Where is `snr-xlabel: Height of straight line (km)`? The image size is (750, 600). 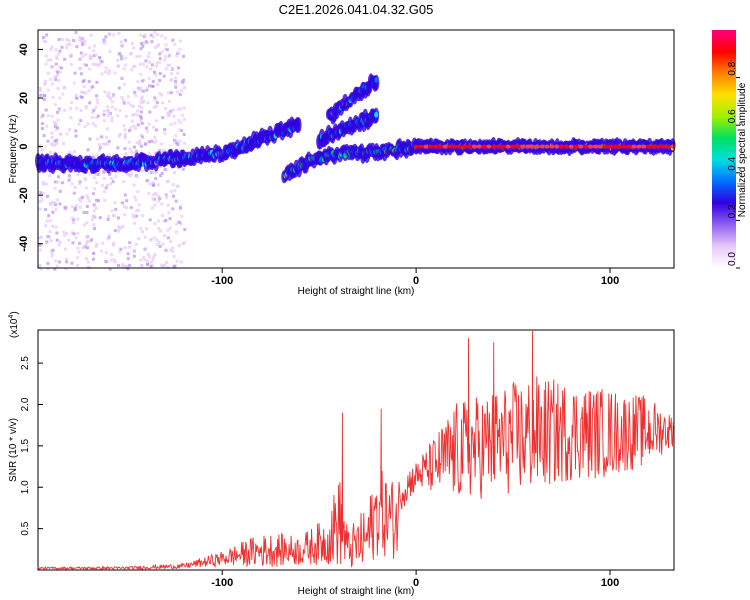
snr-xlabel: Height of straight line (km) is located at coordinates (356, 591).